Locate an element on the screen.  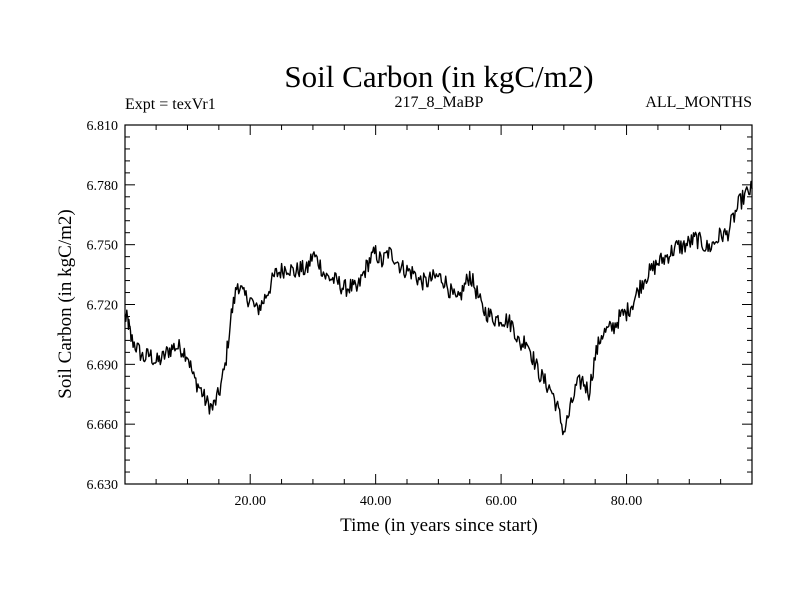
period-label: 217_8_MaBP is located at coordinates (439, 102).